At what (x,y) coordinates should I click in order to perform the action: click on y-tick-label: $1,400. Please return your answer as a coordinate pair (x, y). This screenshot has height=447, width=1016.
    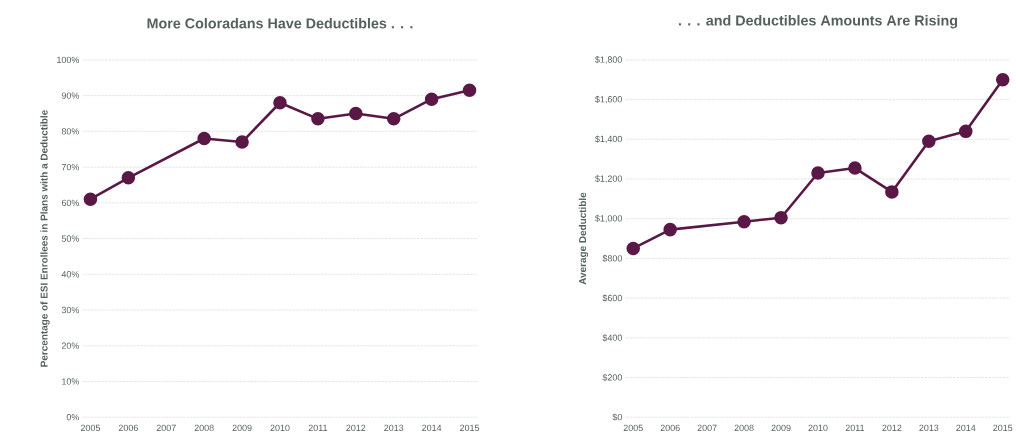
    Looking at the image, I should click on (608, 139).